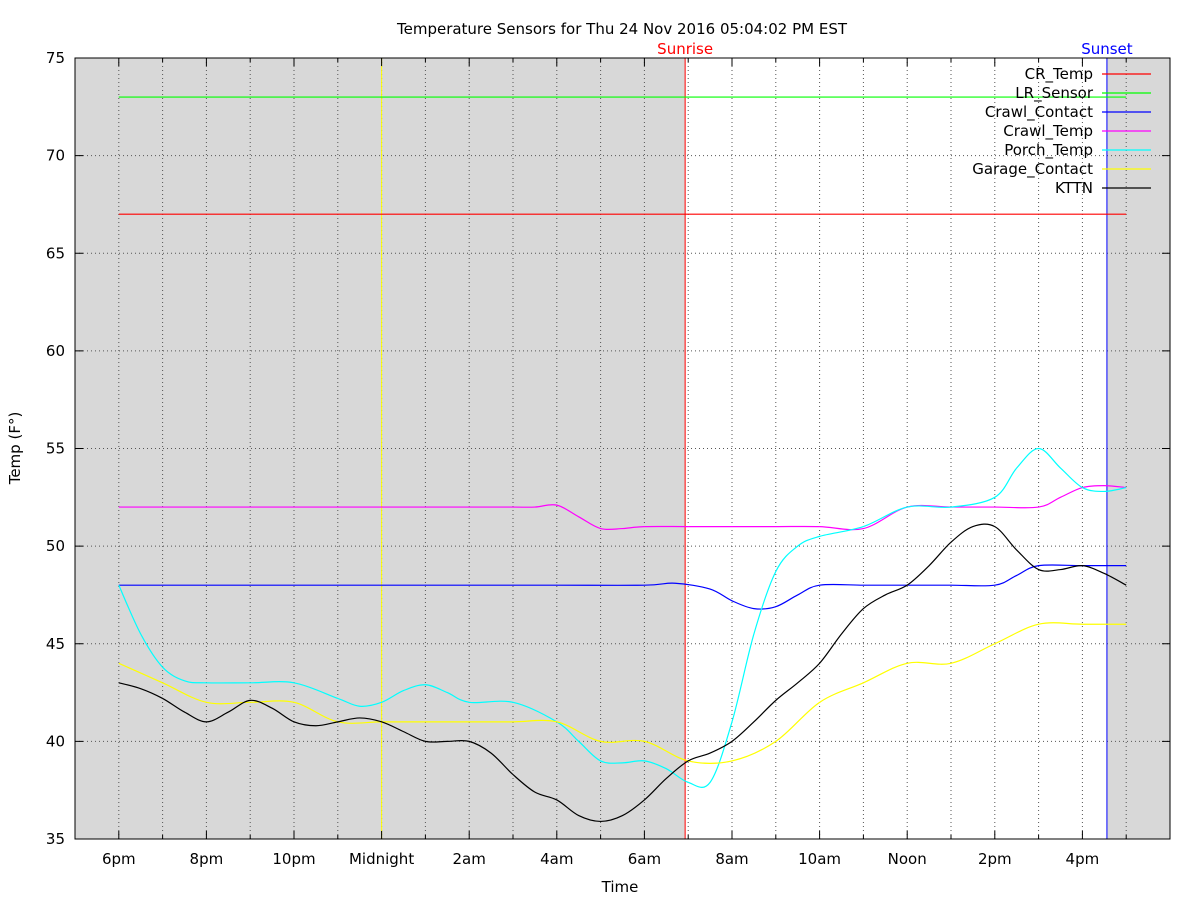 This screenshot has width=1200, height=900. Describe the element at coordinates (55, 58) in the screenshot. I see `y-tick-label: 75` at that location.